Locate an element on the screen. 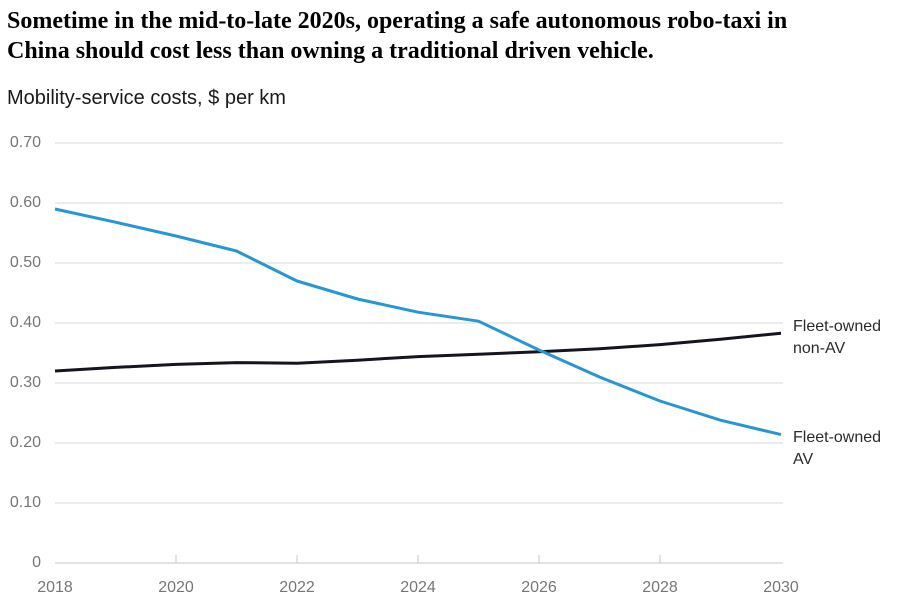 This screenshot has height=605, width=900. x-axis-label: 2026 is located at coordinates (539, 587).